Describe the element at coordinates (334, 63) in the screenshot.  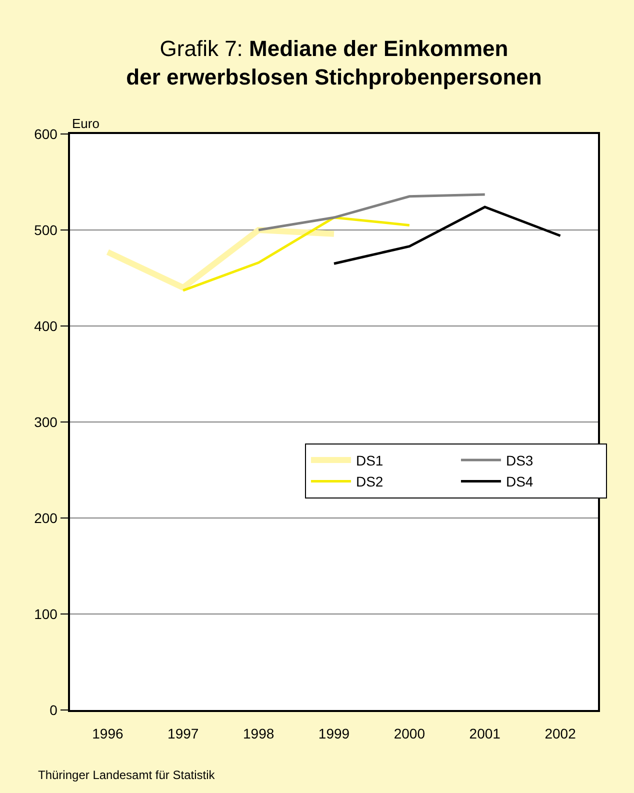
I see `chart-title: Grafik 7: Mediane der Einkommen der erwerbslosen Stichprobenpersonen` at that location.